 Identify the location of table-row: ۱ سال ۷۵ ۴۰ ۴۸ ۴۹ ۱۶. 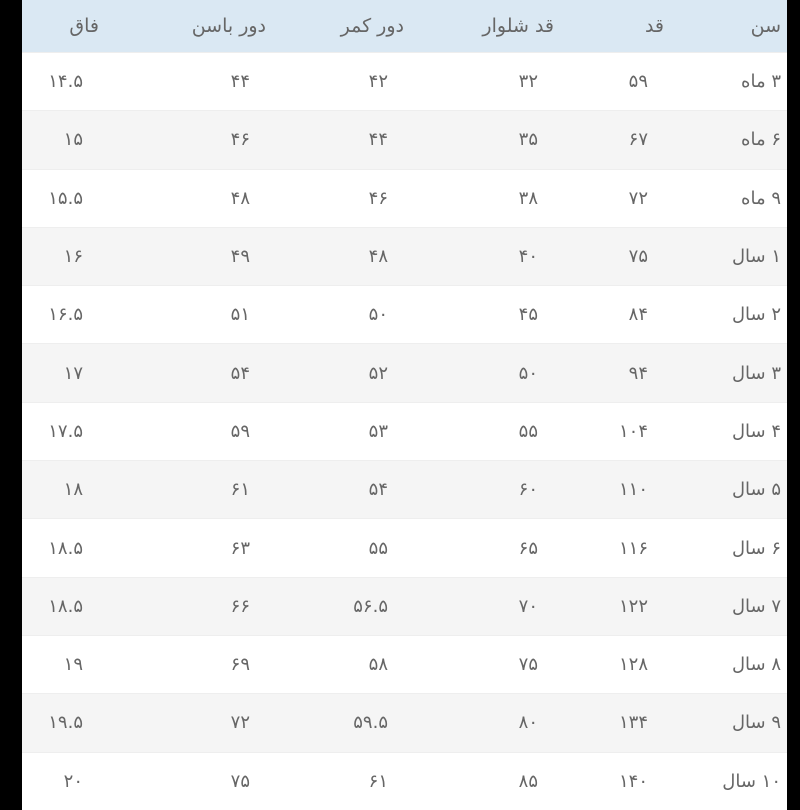
(404, 256).